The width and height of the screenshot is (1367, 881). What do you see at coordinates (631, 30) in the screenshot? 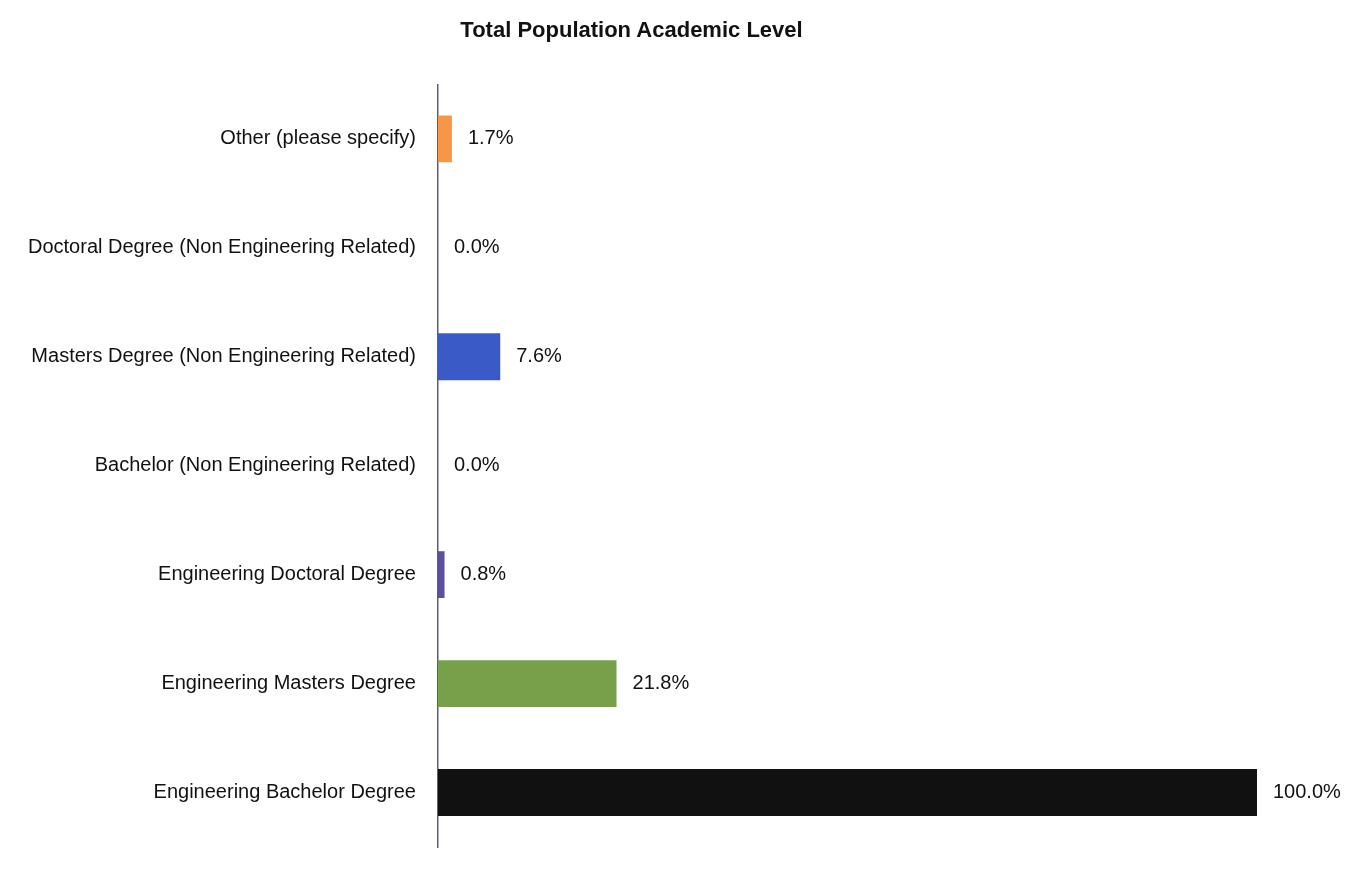
I see `chart-title: Total Population Academic Level` at bounding box center [631, 30].